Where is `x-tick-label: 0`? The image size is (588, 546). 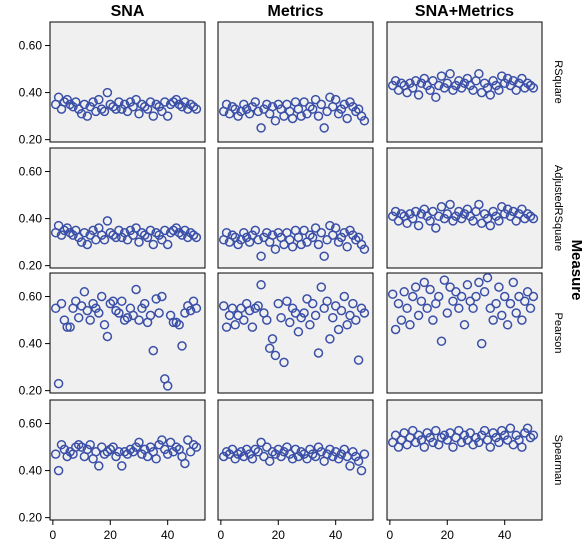
x-tick-label: 0 is located at coordinates (53, 535).